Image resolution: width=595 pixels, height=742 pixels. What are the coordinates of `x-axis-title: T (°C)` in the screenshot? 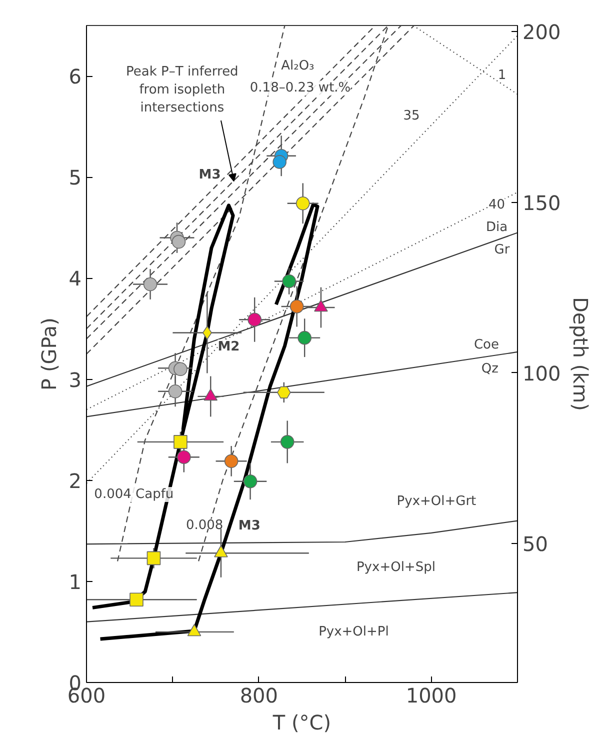 It's located at (302, 722).